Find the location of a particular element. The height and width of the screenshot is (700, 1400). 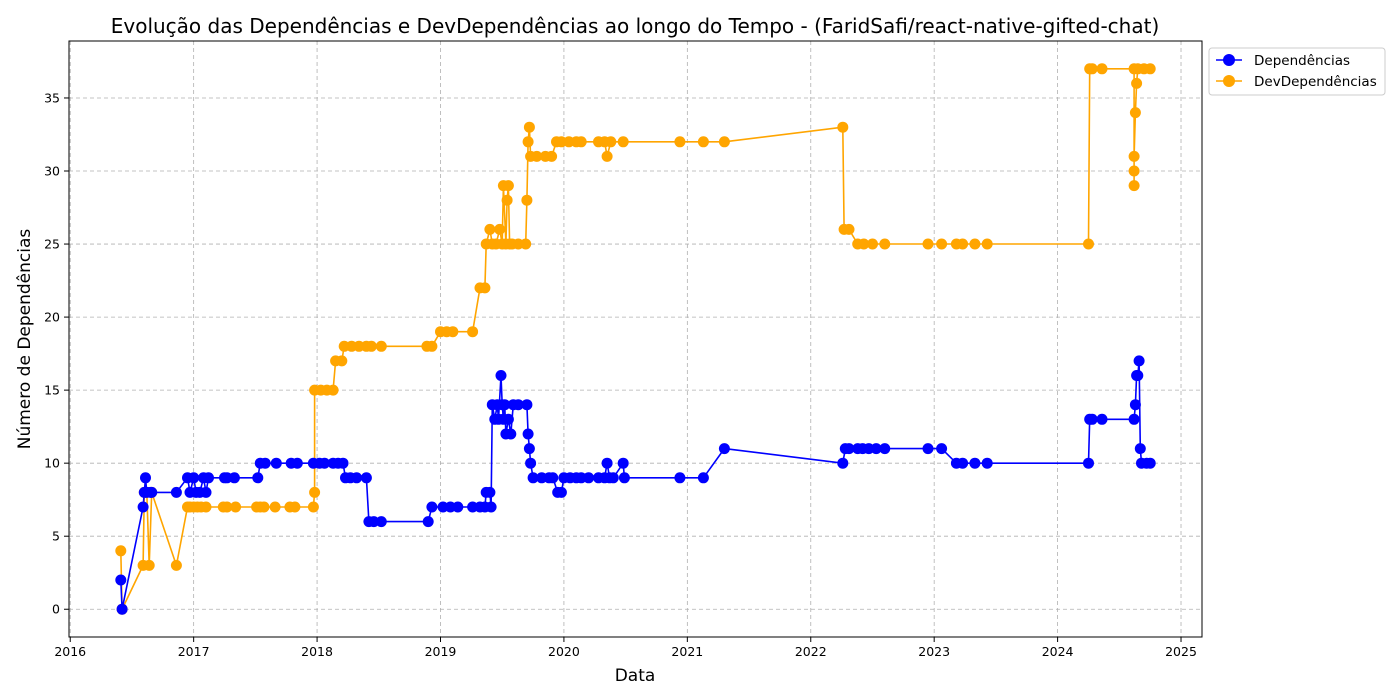

x-tick-label: 2016 is located at coordinates (70, 651).